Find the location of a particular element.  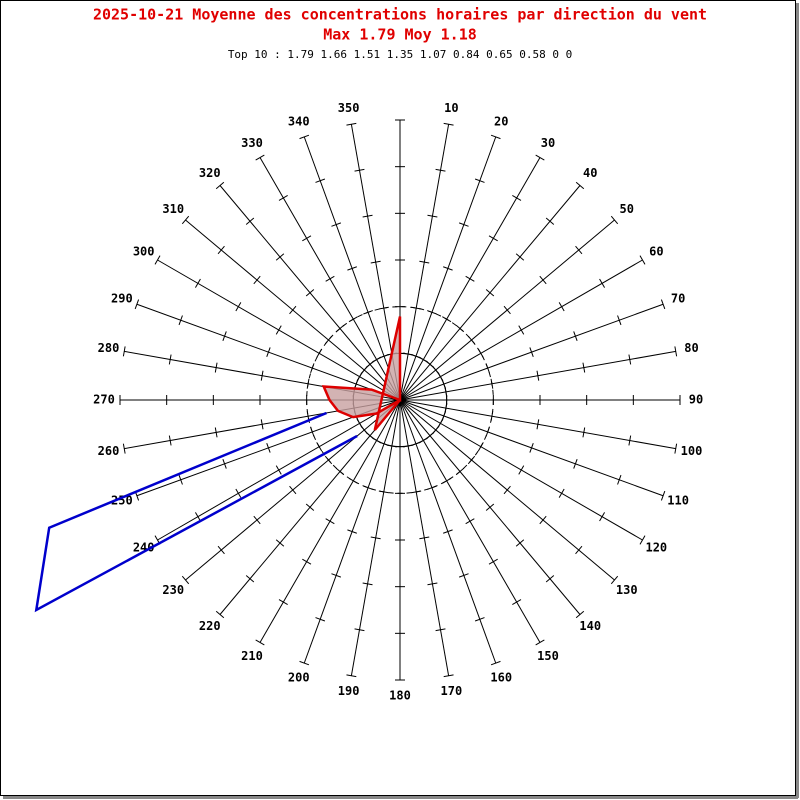

direction-label: 20 is located at coordinates (501, 121).